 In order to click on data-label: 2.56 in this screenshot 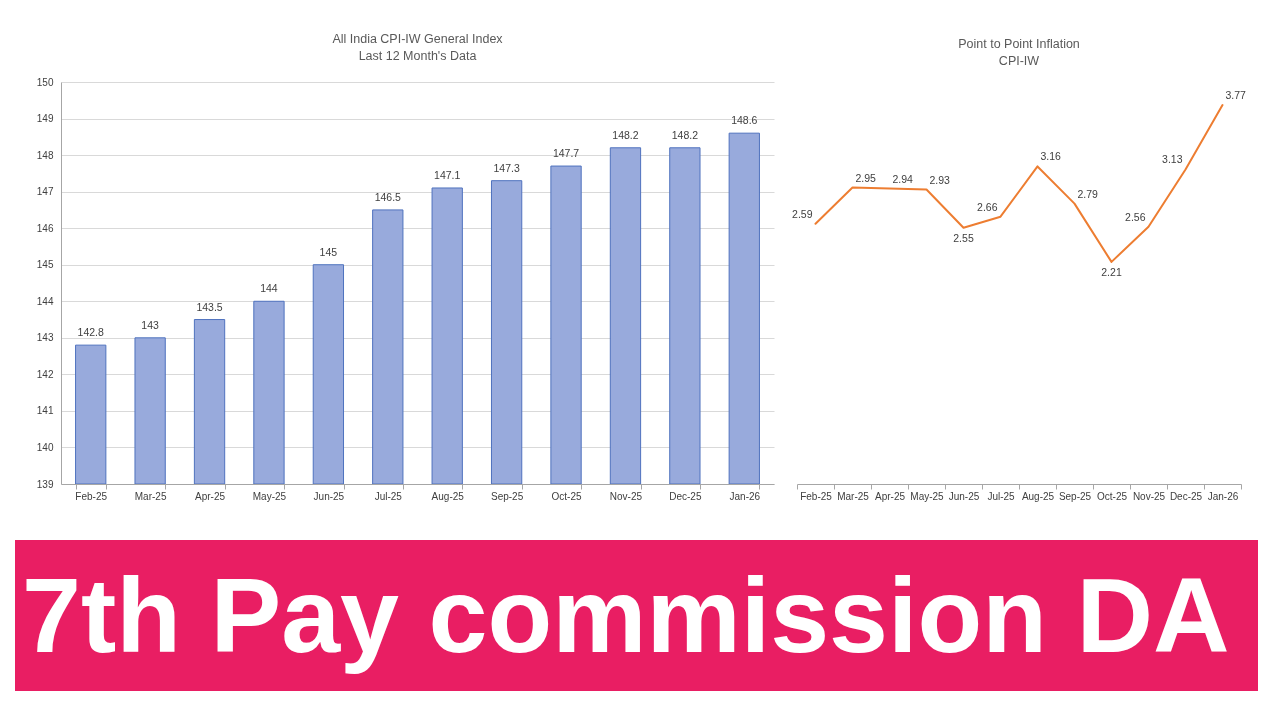, I will do `click(1135, 216)`.